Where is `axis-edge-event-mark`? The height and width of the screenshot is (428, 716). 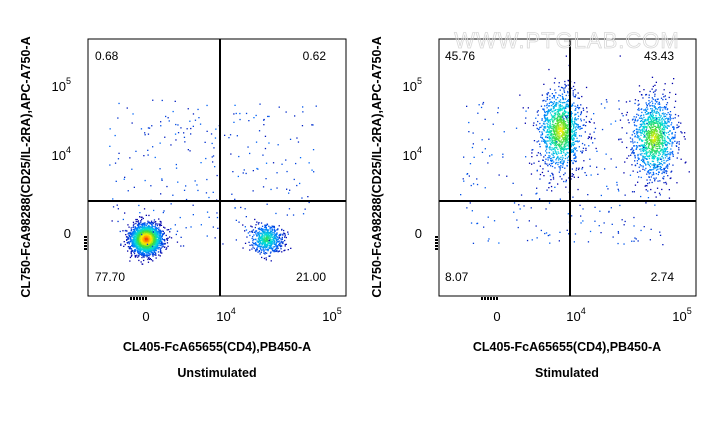
axis-edge-event-mark is located at coordinates (85, 249).